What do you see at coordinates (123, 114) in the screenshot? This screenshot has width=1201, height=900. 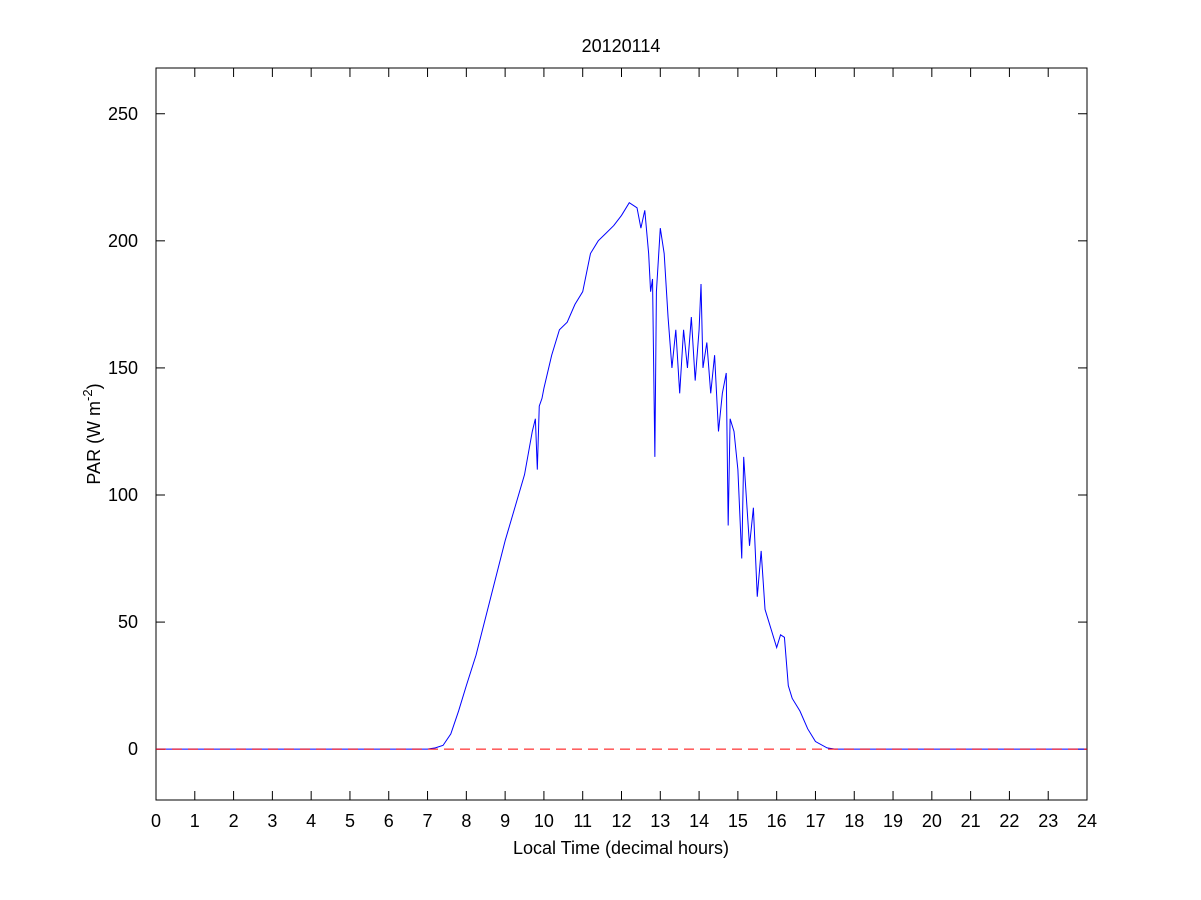 I see `y-tick-label: 250` at bounding box center [123, 114].